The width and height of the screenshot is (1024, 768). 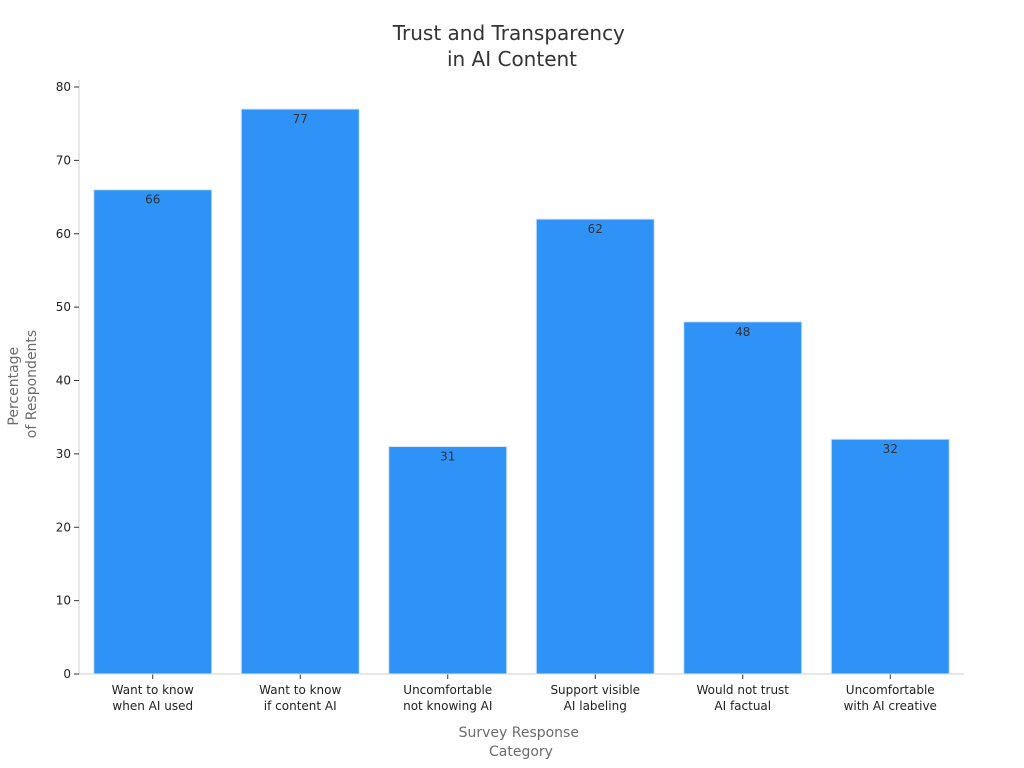 I want to click on y-tick-label: 40, so click(x=63, y=381).